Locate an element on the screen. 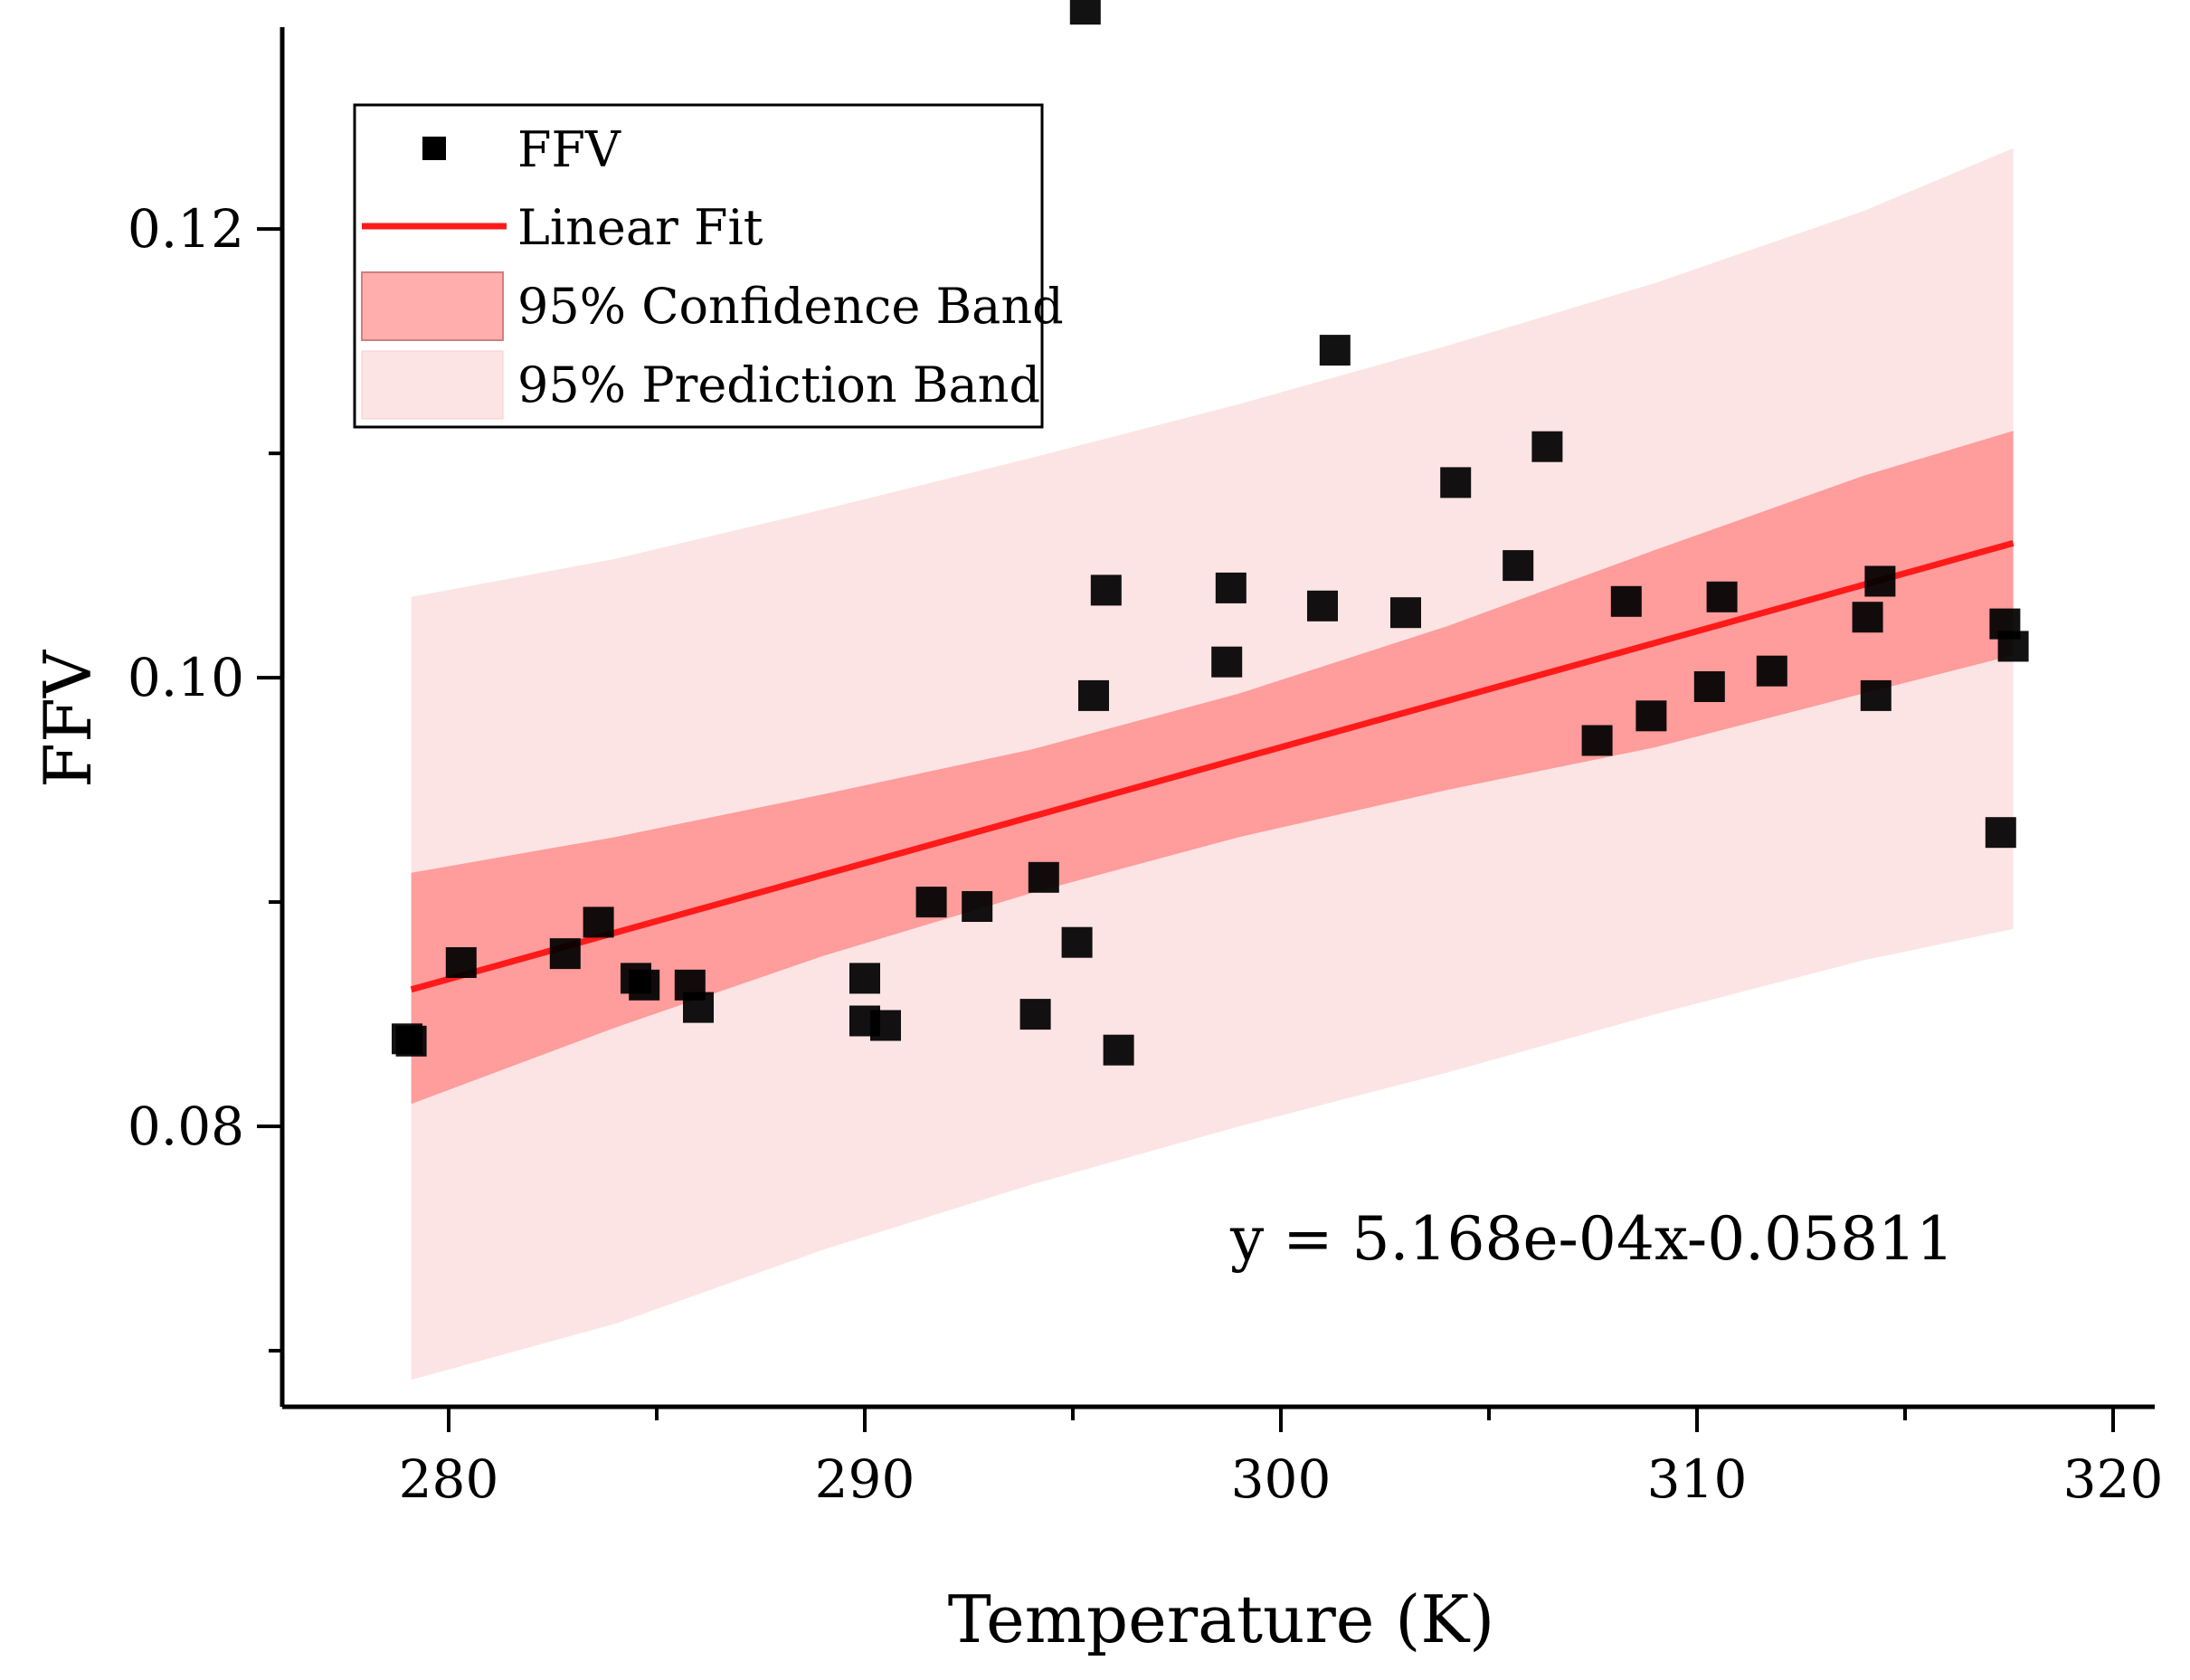  legend-label-points: FFV is located at coordinates (569, 150).